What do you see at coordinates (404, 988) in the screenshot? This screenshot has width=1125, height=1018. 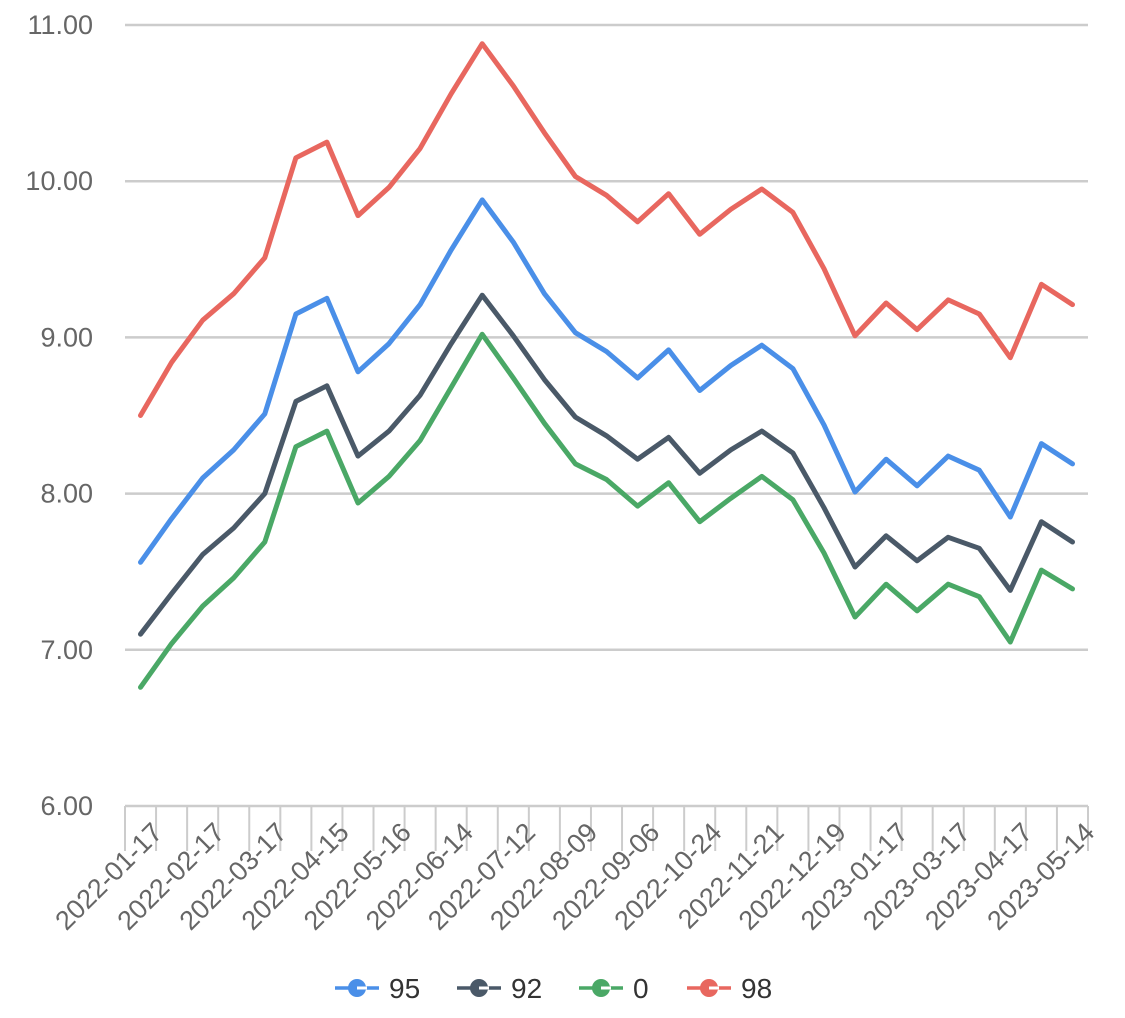 I see `legend-label: 95` at bounding box center [404, 988].